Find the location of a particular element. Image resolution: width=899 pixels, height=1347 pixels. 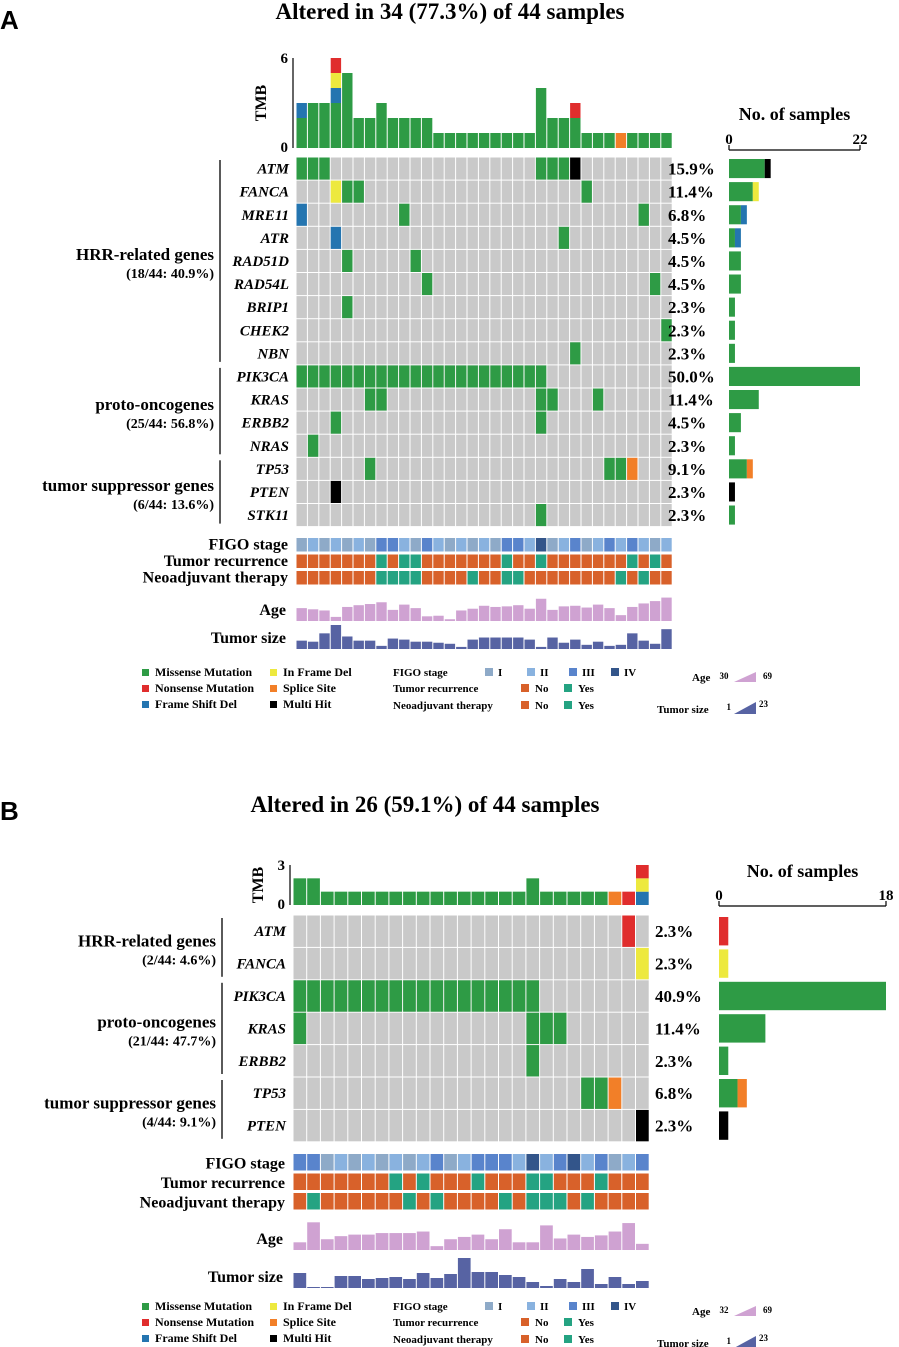

mutation-cell-mre11 is located at coordinates (404, 214).